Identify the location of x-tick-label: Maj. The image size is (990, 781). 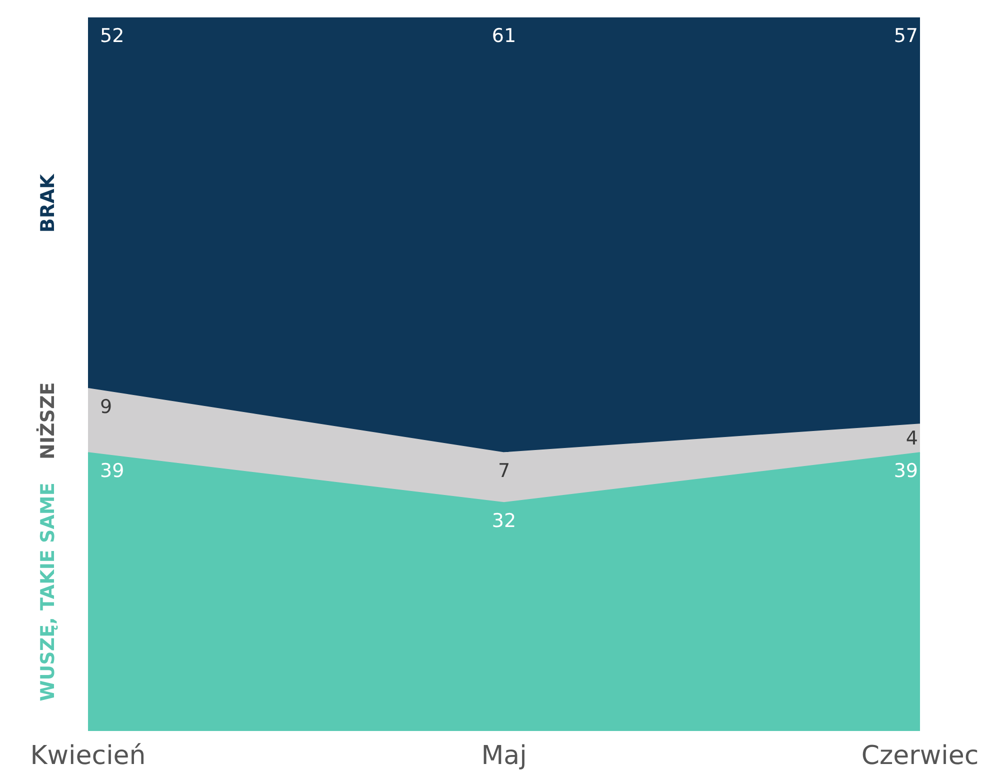
(504, 756).